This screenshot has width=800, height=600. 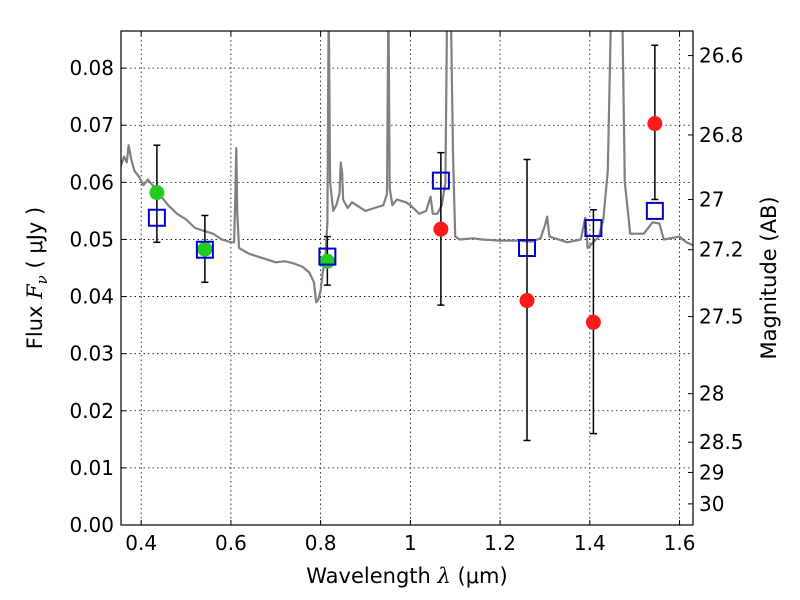 What do you see at coordinates (231, 543) in the screenshot?
I see `x-tick-label: 0.6` at bounding box center [231, 543].